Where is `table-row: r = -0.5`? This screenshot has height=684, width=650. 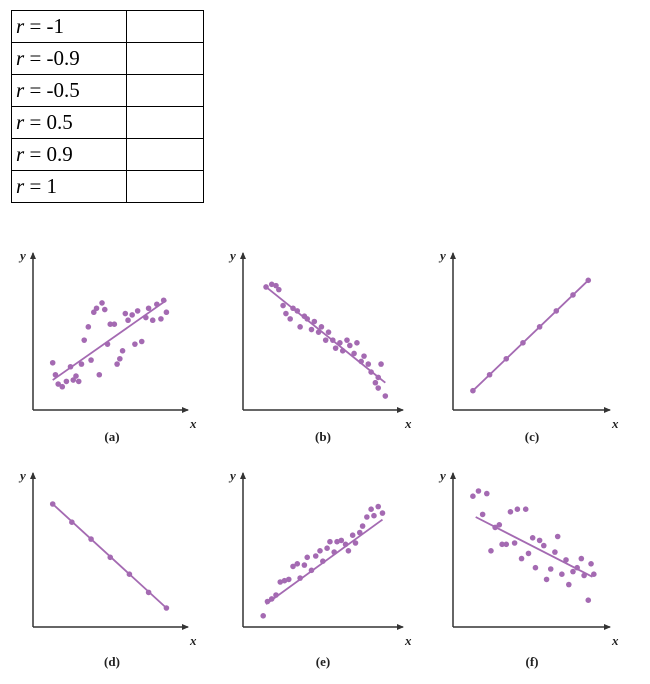 table-row: r = -0.5 is located at coordinates (107, 90).